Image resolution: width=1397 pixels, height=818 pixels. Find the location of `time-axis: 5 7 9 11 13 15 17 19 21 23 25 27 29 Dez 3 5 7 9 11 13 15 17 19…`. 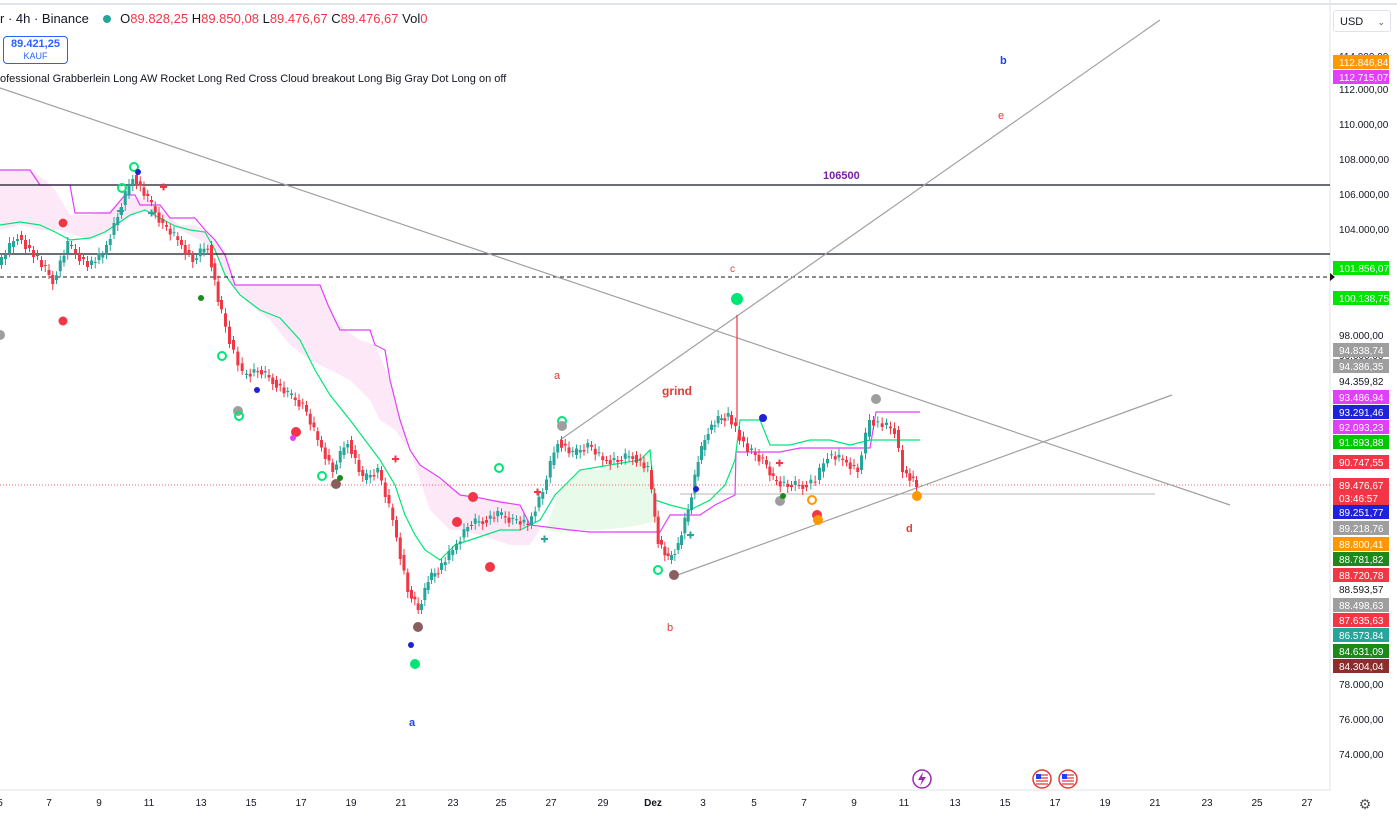

time-axis: 5 7 9 11 13 15 17 19 21 23 25 27 29 Dez 3 5 7 9 11 13 15 17 19… is located at coordinates (656, 803).